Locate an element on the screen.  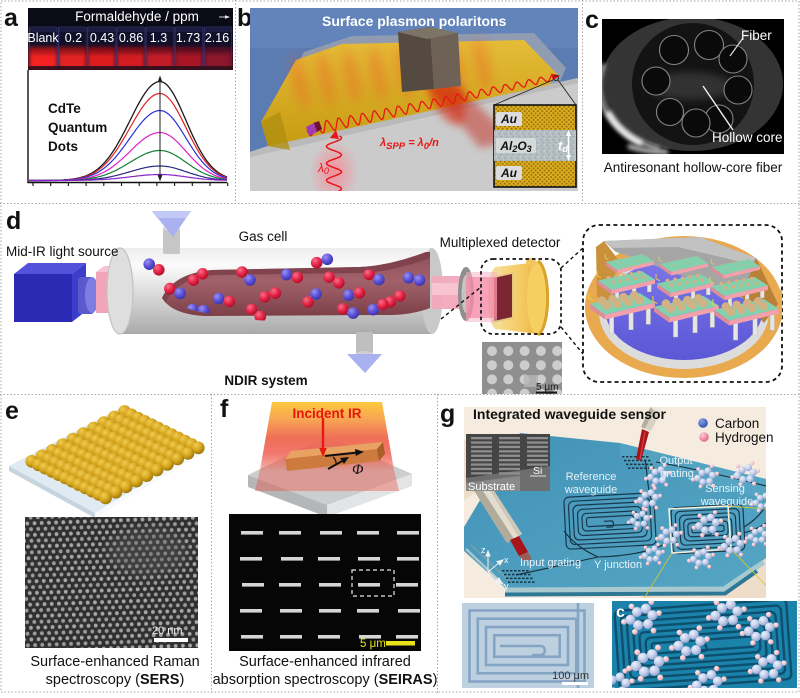
svg-text: Dots is located at coordinates (63, 146).